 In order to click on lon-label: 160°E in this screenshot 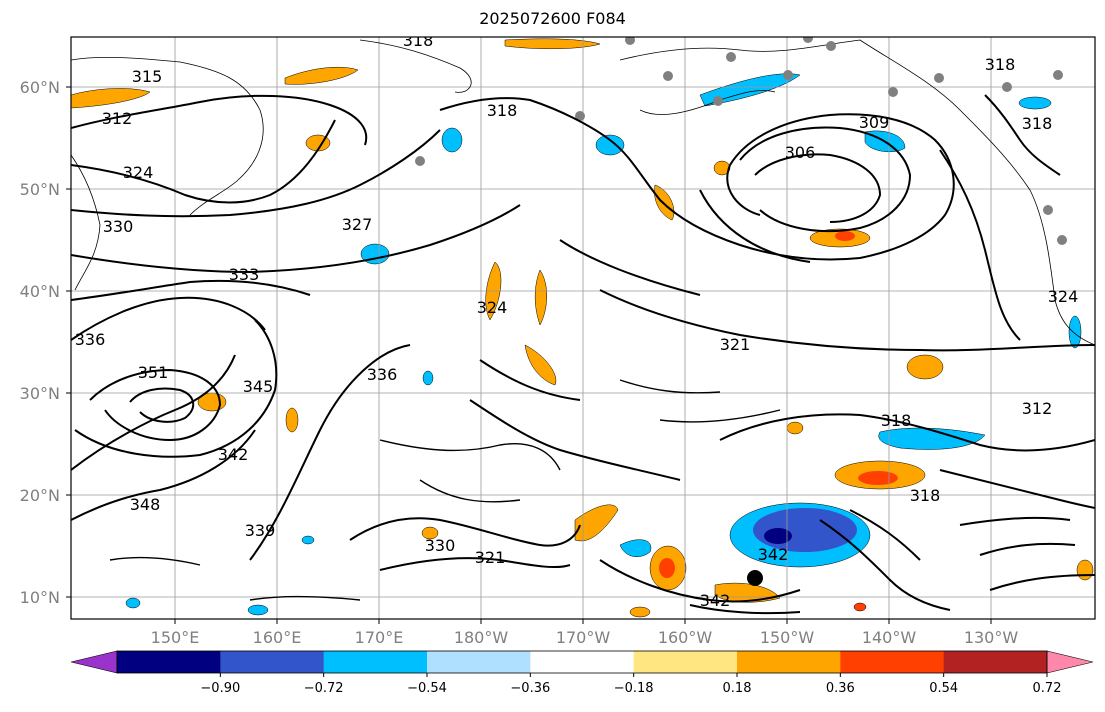, I will do `click(277, 637)`.